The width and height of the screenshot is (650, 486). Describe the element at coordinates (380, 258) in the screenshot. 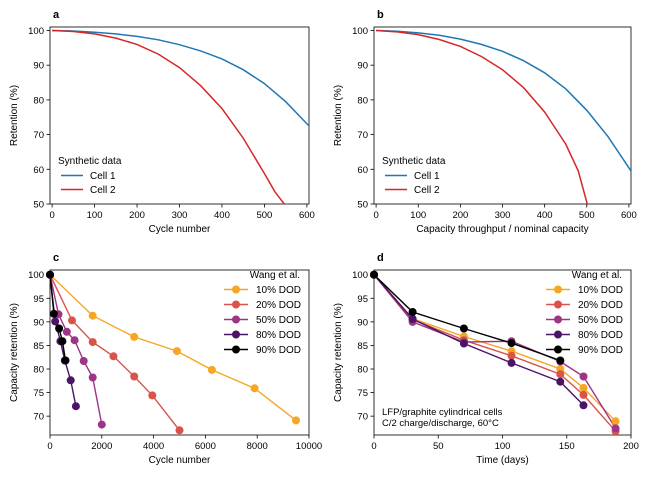

I see `panel-label: d` at that location.